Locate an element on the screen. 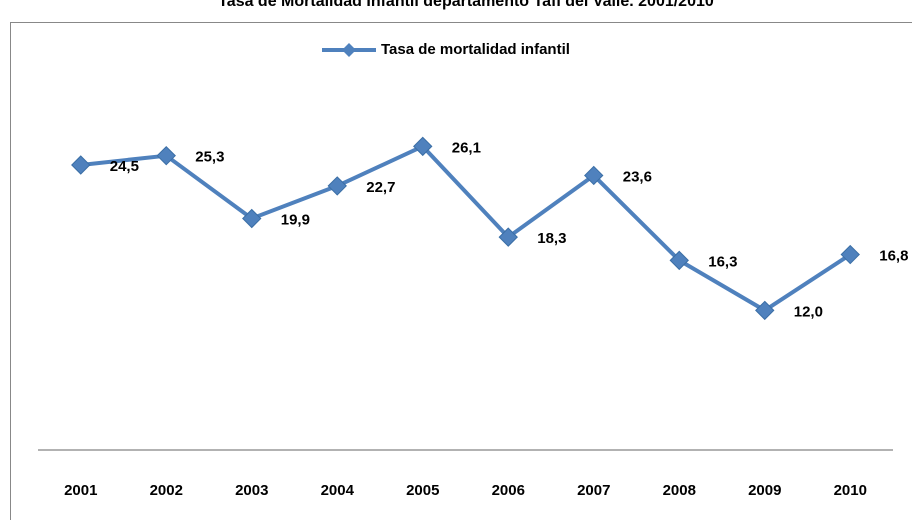  legend-marker is located at coordinates (349, 50).